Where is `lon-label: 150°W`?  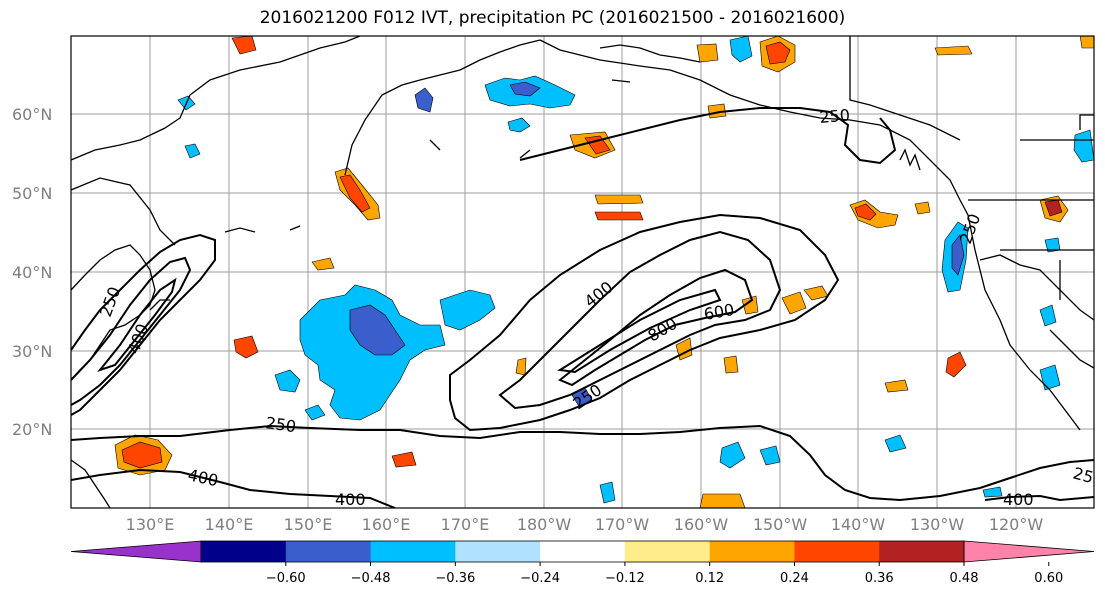
lon-label: 150°W is located at coordinates (780, 524).